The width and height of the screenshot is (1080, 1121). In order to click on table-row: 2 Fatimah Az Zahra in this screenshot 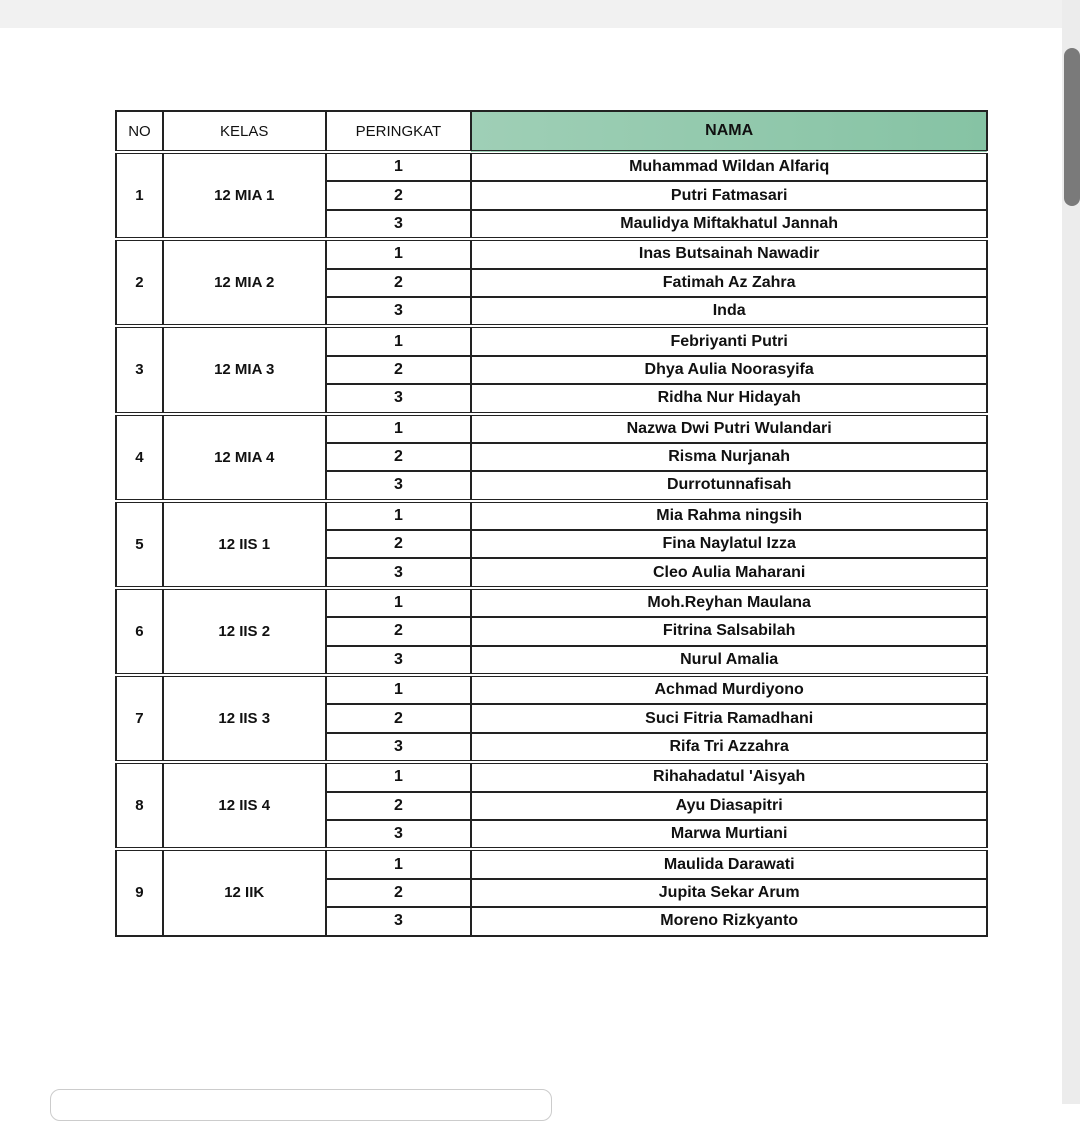, I will do `click(552, 282)`.